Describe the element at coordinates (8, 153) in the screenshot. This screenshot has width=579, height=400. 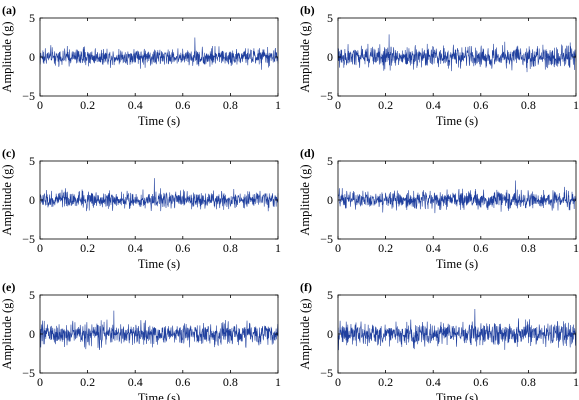
I see `panel-label: (c)` at that location.